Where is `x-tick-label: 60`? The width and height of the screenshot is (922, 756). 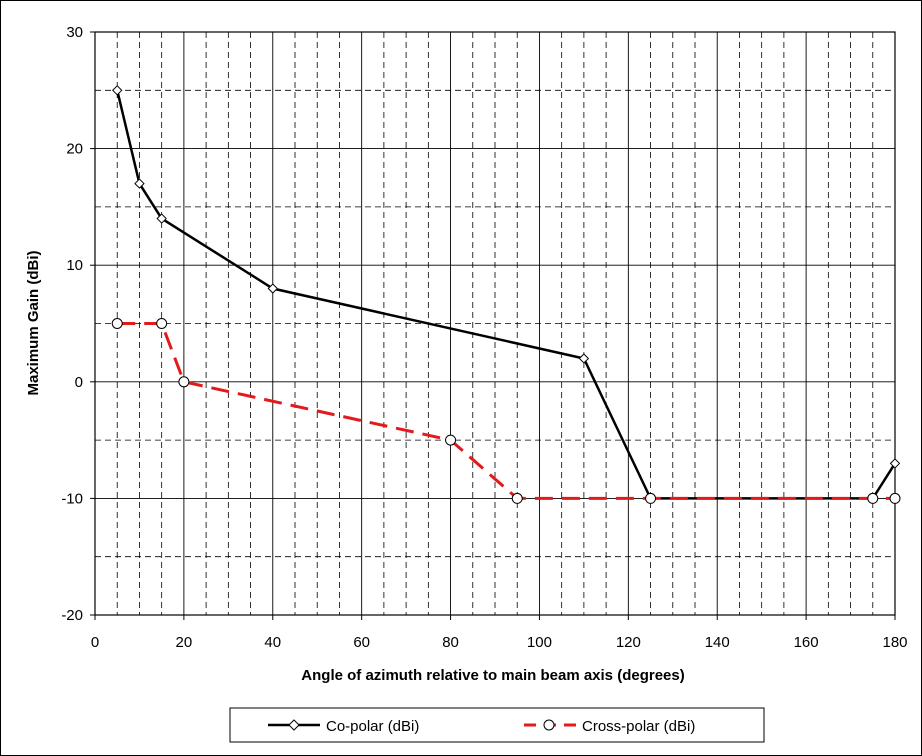
x-tick-label: 60 is located at coordinates (361, 642).